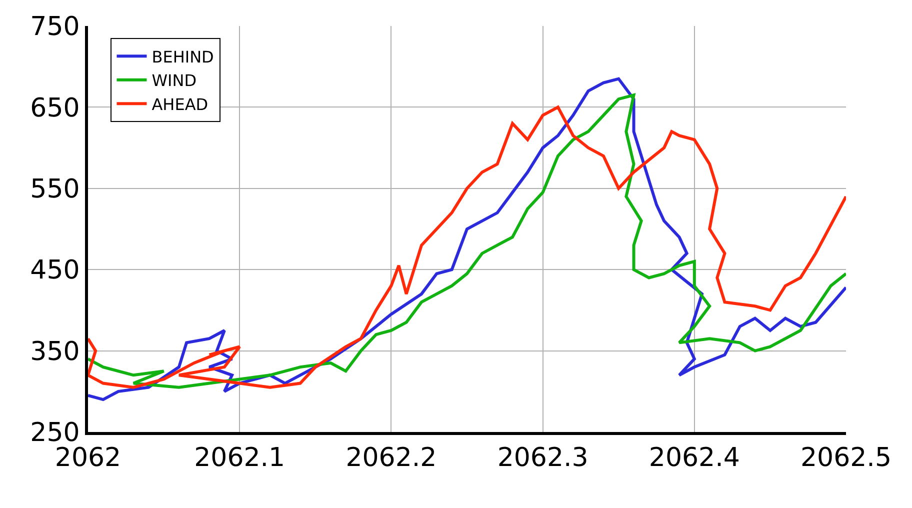 This screenshot has height=508, width=912. What do you see at coordinates (55, 108) in the screenshot?
I see `y-tick-label: 650` at bounding box center [55, 108].